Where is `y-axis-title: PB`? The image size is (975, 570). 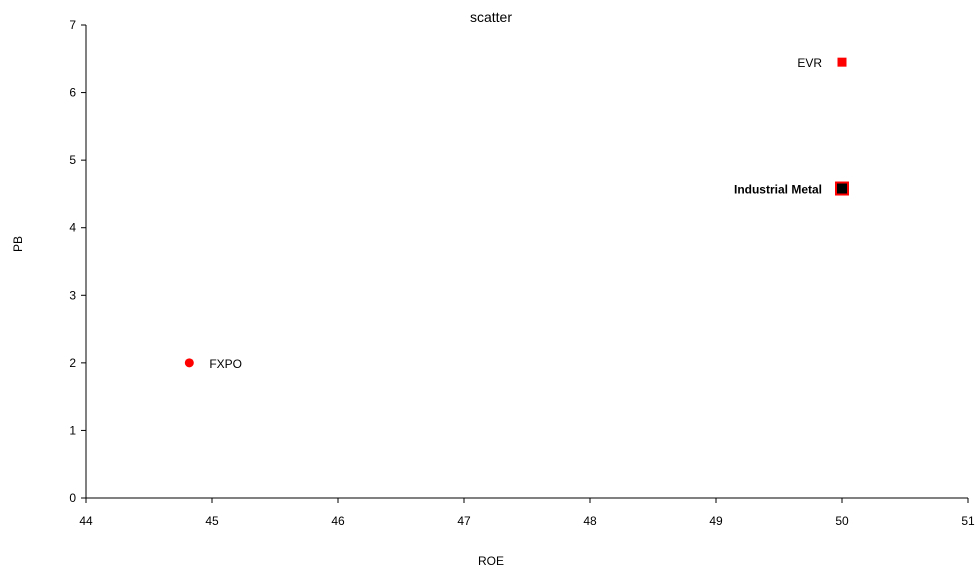 y-axis-title: PB is located at coordinates (18, 244).